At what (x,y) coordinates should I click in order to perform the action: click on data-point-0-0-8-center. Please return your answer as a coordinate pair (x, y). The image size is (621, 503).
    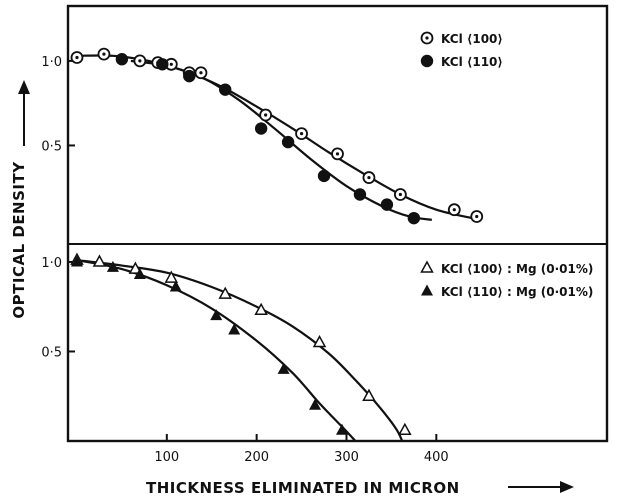
    Looking at the image, I should click on (301, 134).